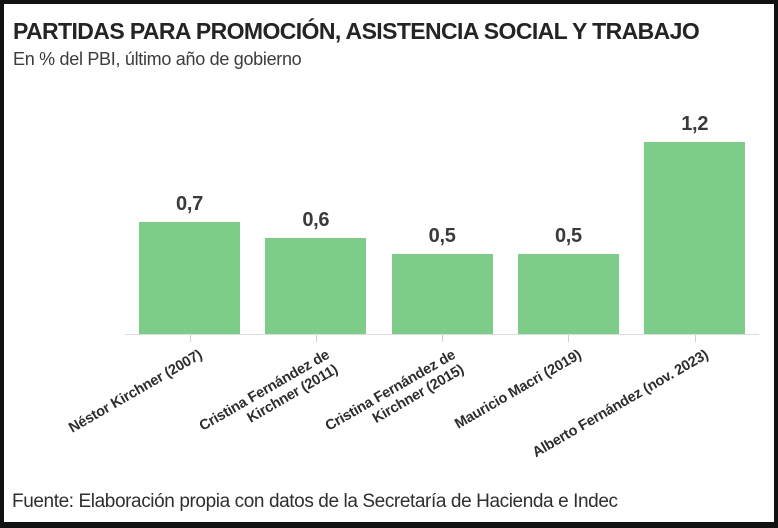  I want to click on x-axis-label-0: Néstor Kirchner (2007), so click(136, 392).